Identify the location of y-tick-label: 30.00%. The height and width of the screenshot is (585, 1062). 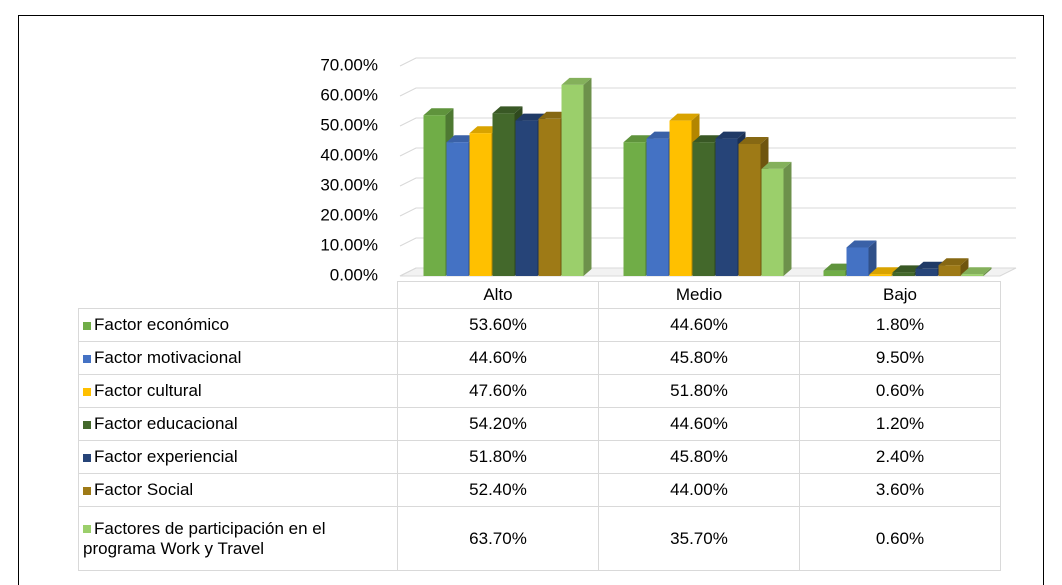
(349, 184).